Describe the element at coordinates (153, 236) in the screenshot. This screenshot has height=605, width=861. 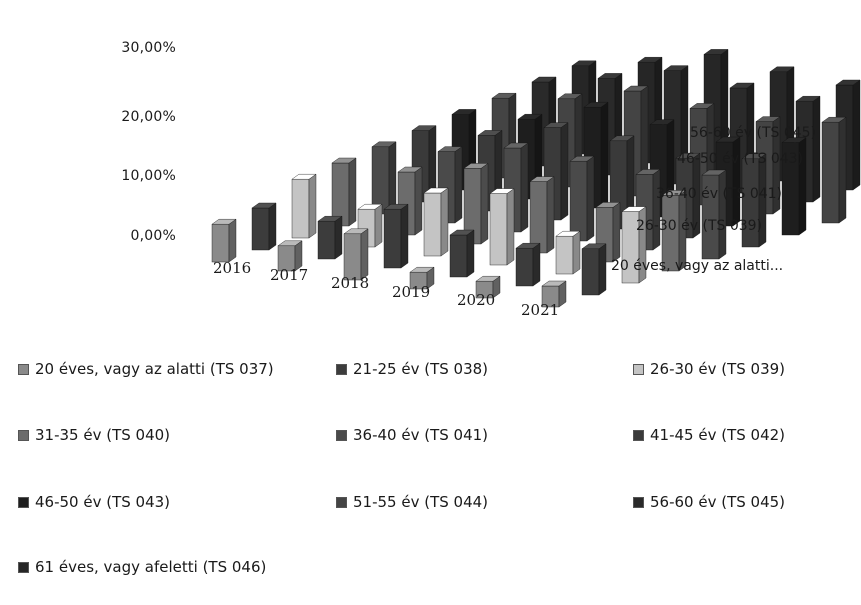
I see `y-tick-label: 0,00%` at that location.